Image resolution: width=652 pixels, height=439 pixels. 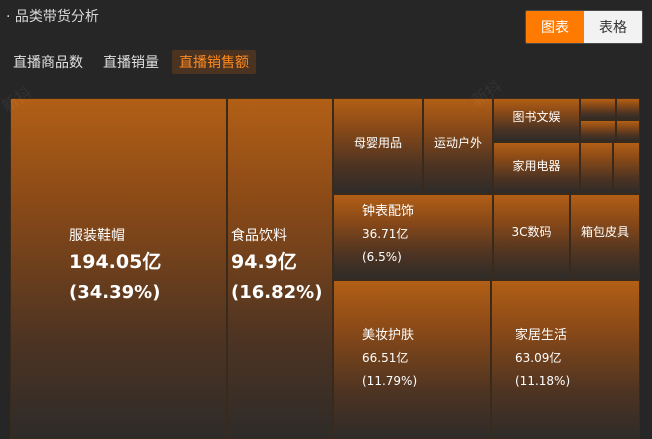 What do you see at coordinates (115, 262) in the screenshot?
I see `tile-value: 194.05亿` at bounding box center [115, 262].